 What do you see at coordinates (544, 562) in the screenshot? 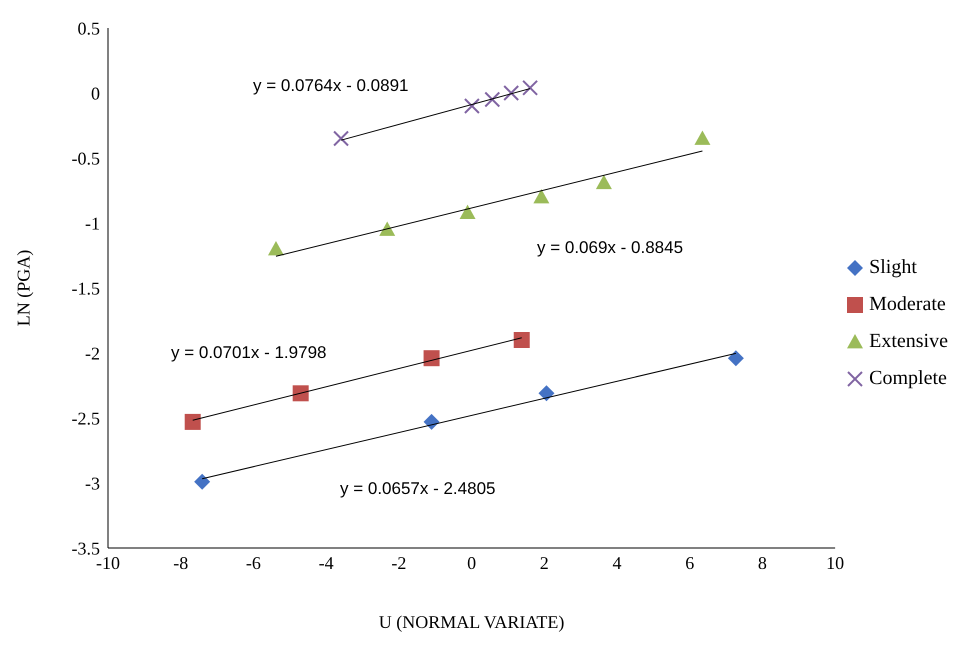
I see `x-tick-label: 2` at bounding box center [544, 562].